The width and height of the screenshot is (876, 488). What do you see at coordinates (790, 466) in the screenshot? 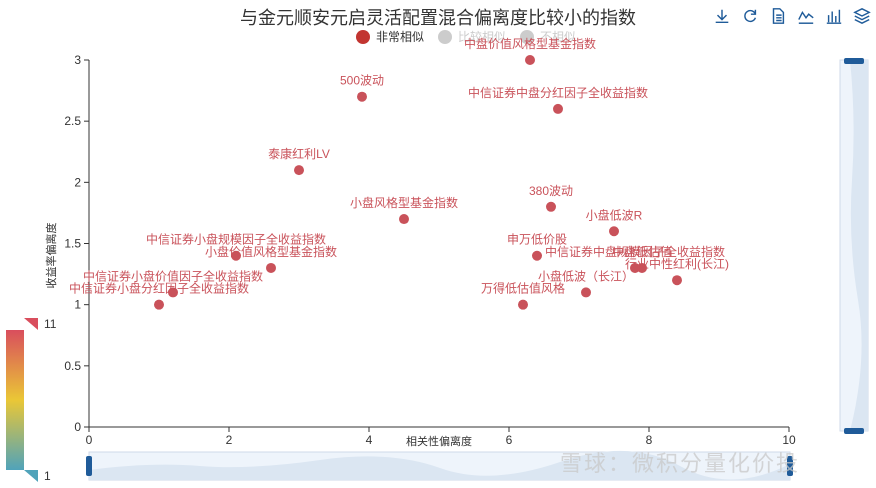
I see `x-slider-handle-right` at bounding box center [790, 466].